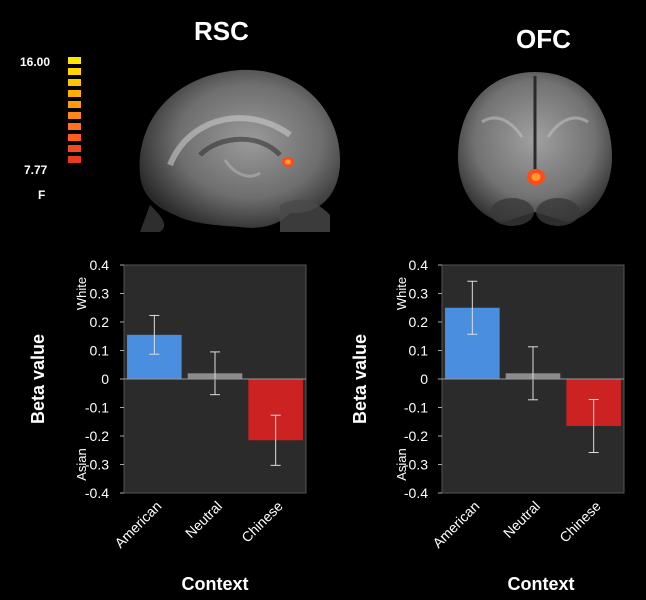 The height and width of the screenshot is (600, 646). What do you see at coordinates (50, 130) in the screenshot?
I see `colorbar: 16.00 7.77 F` at bounding box center [50, 130].